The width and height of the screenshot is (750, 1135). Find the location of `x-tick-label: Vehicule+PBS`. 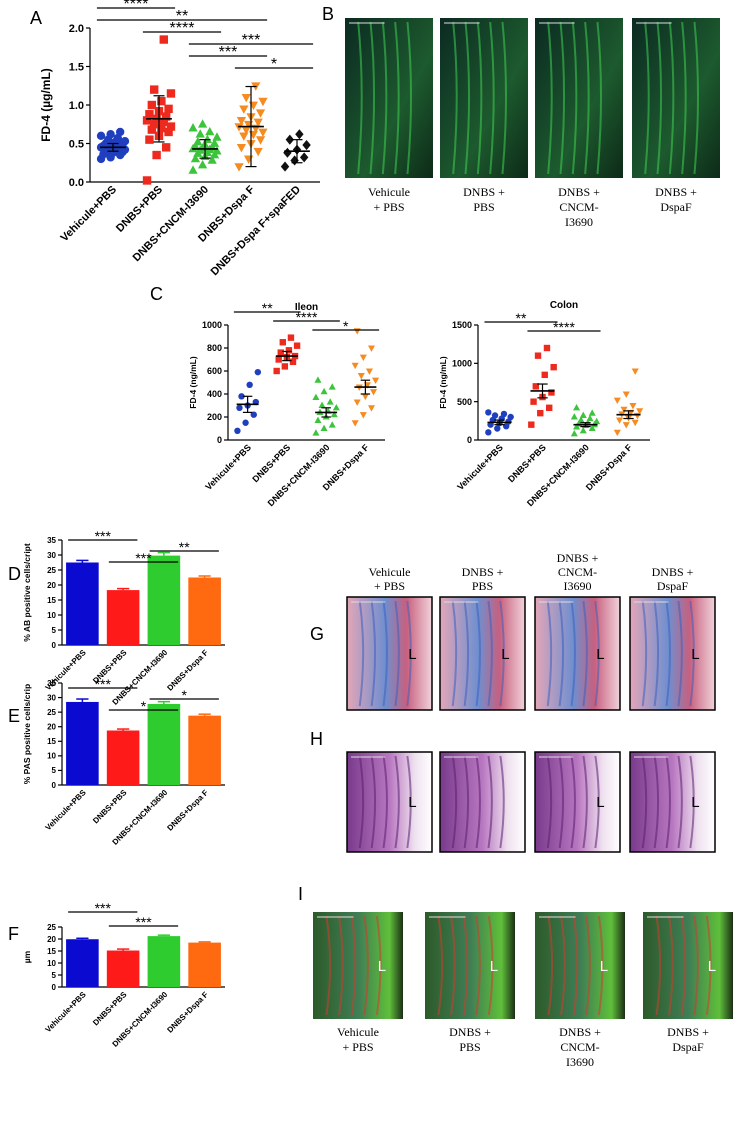

x-tick-label: Vehicule+PBS is located at coordinates (480, 467).